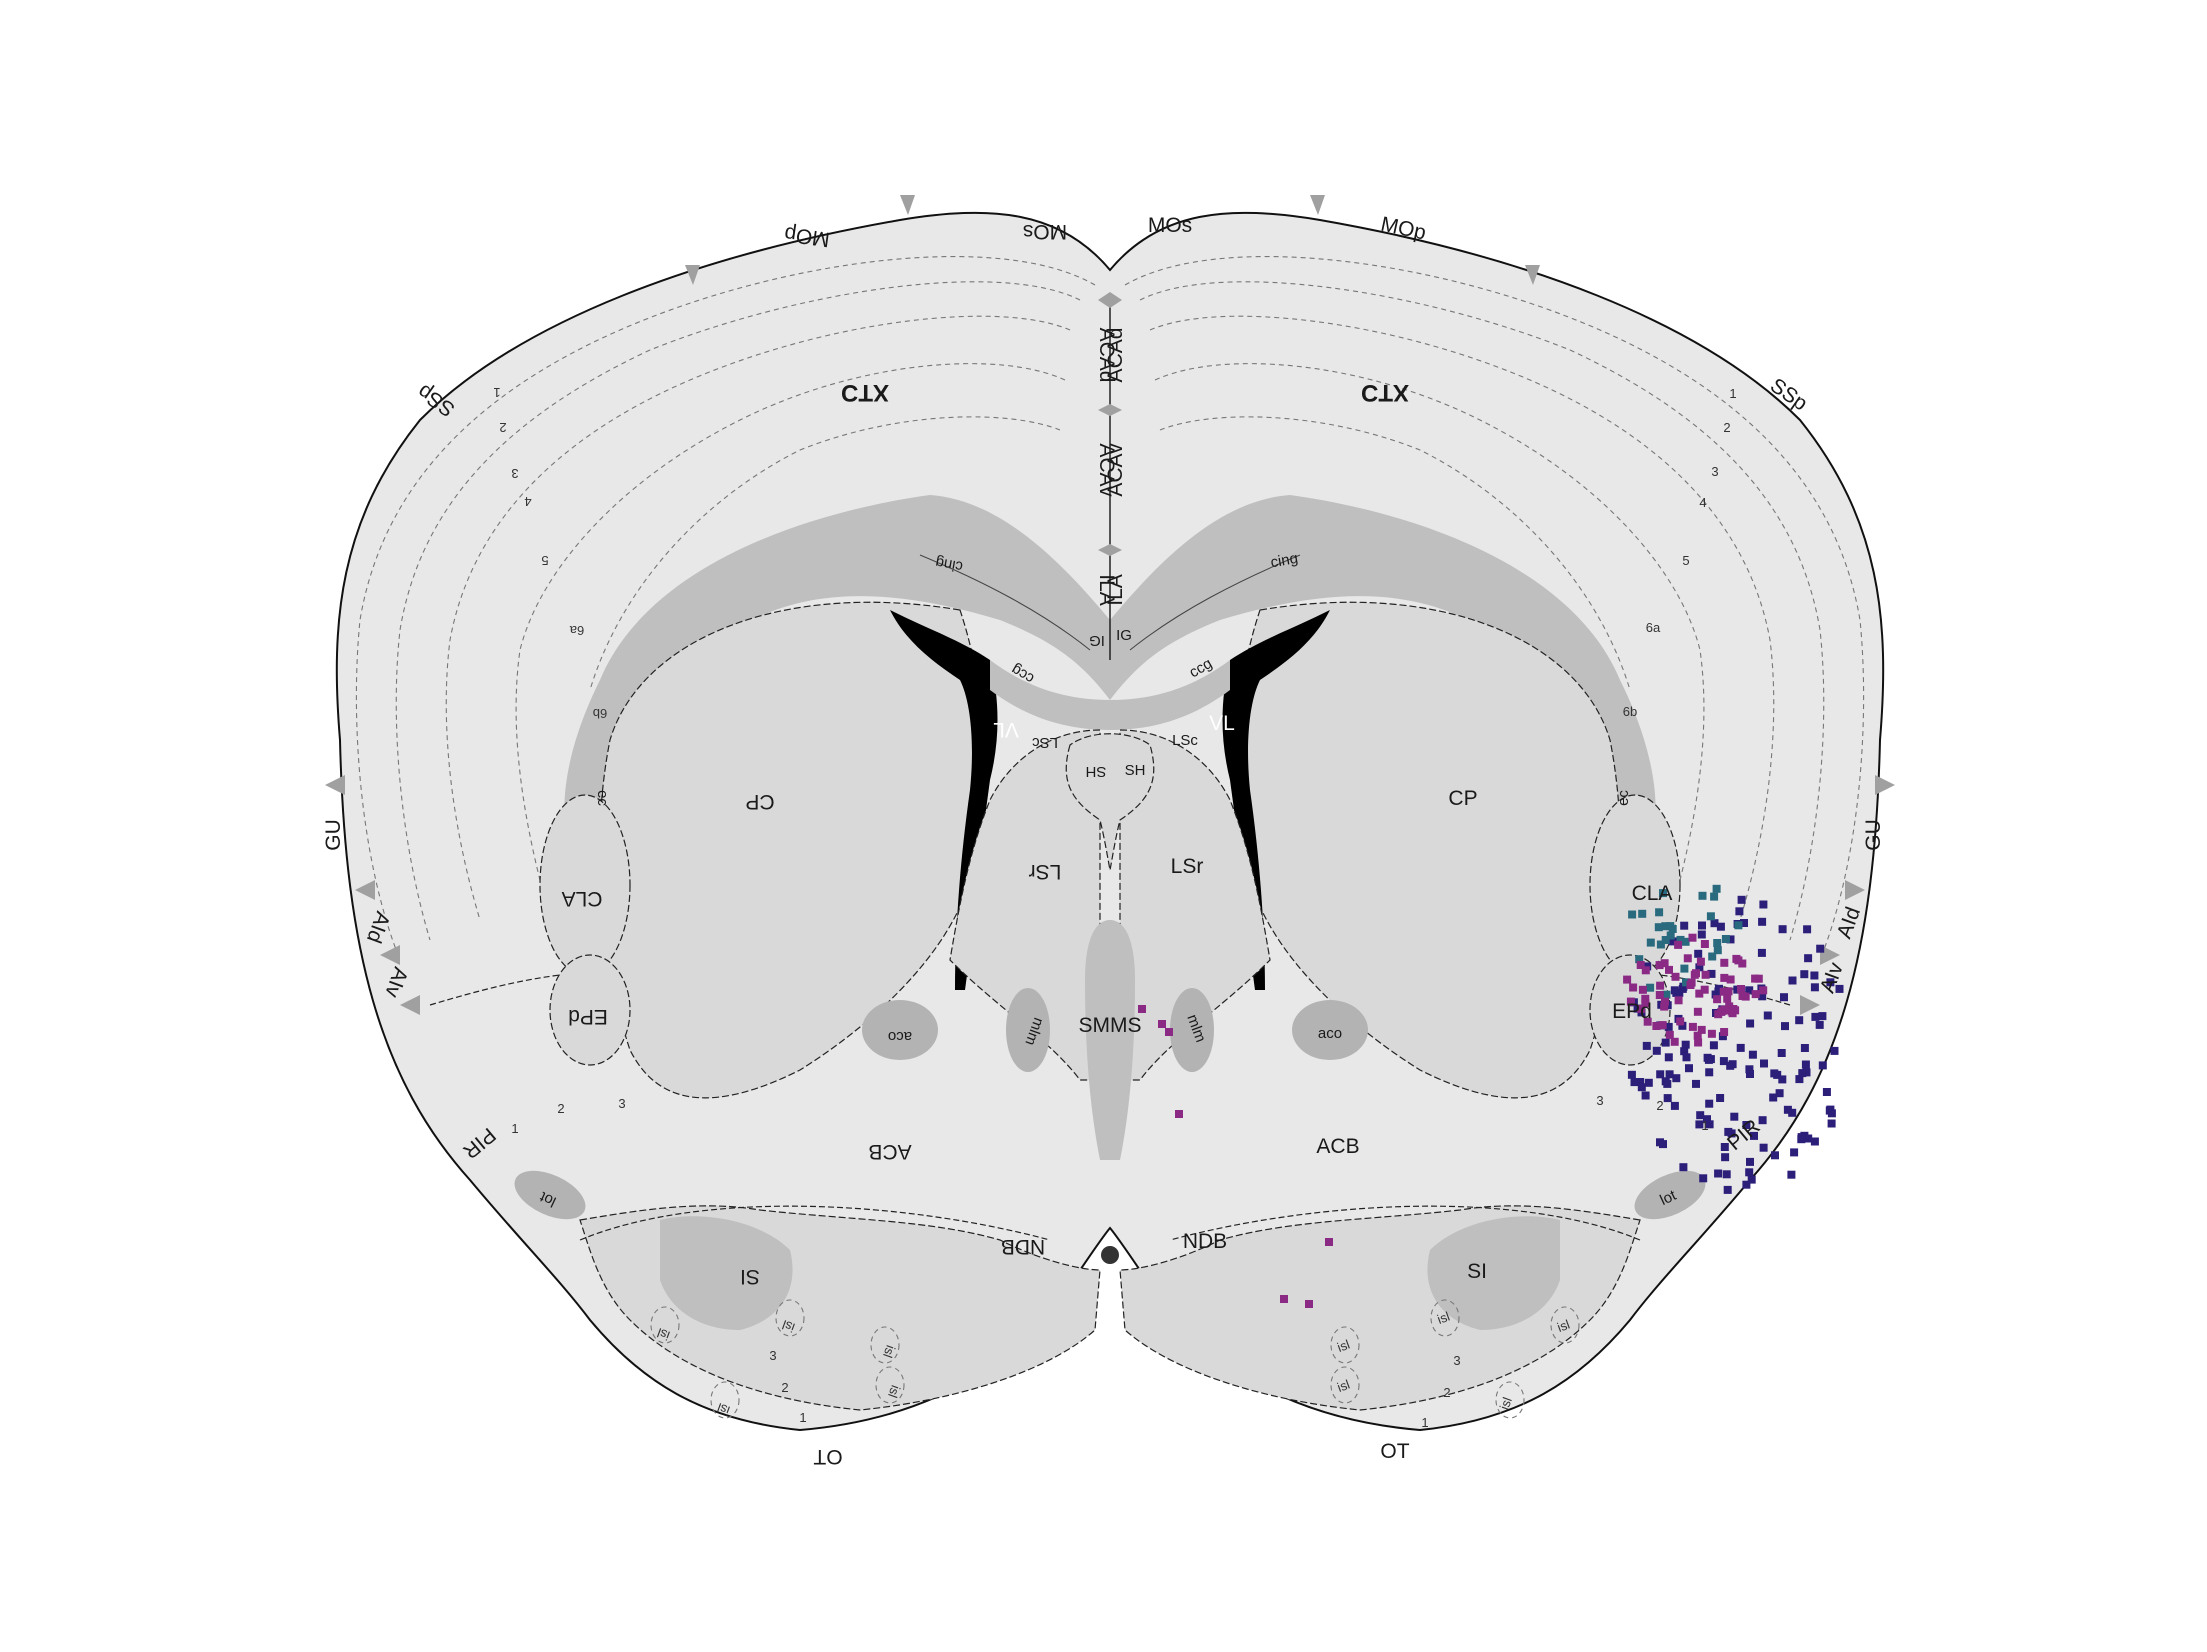 This screenshot has width=2207, height=1652. What do you see at coordinates (1702, 502) in the screenshot?
I see `layer-num-right-4: 4` at bounding box center [1702, 502].